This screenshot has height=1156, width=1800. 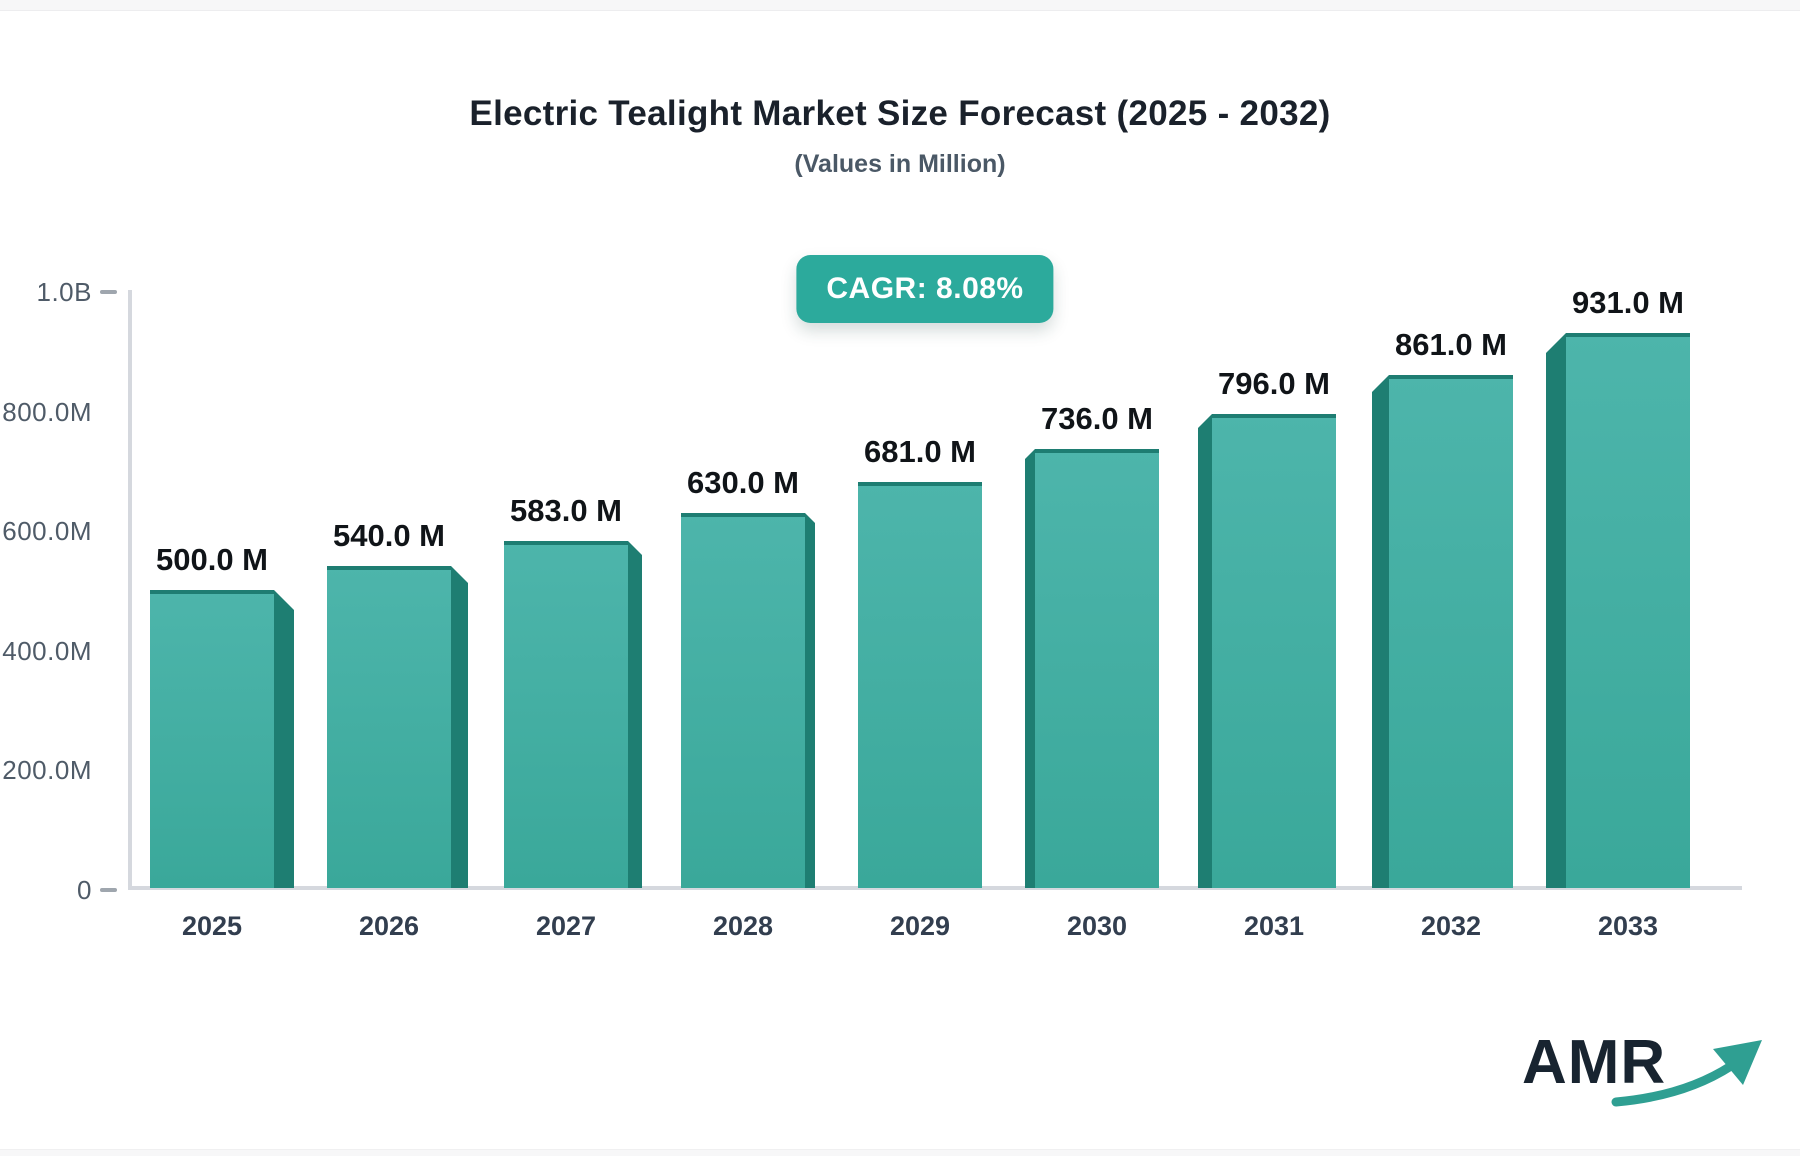 I want to click on bar-side-2028, so click(x=810, y=700).